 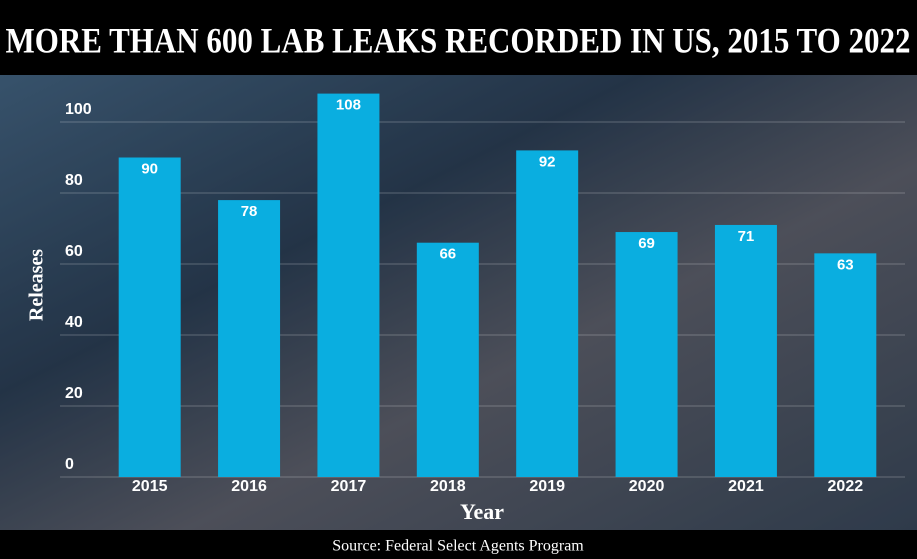 What do you see at coordinates (458, 546) in the screenshot?
I see `source: Source: Federal Select Agents Program` at bounding box center [458, 546].